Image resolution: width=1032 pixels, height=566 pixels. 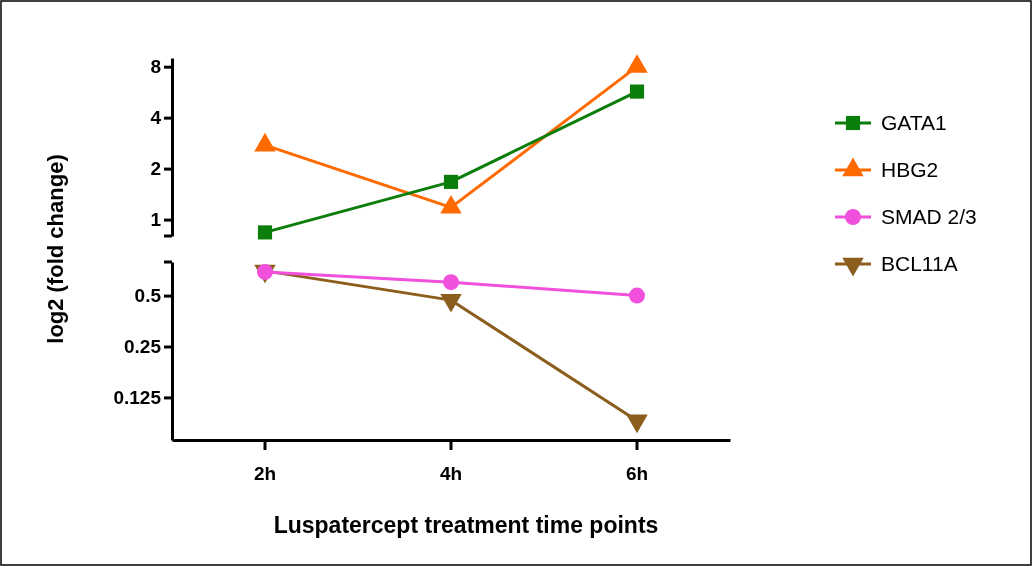 What do you see at coordinates (55, 249) in the screenshot?
I see `y-axis-title: log2 (fold change)` at bounding box center [55, 249].